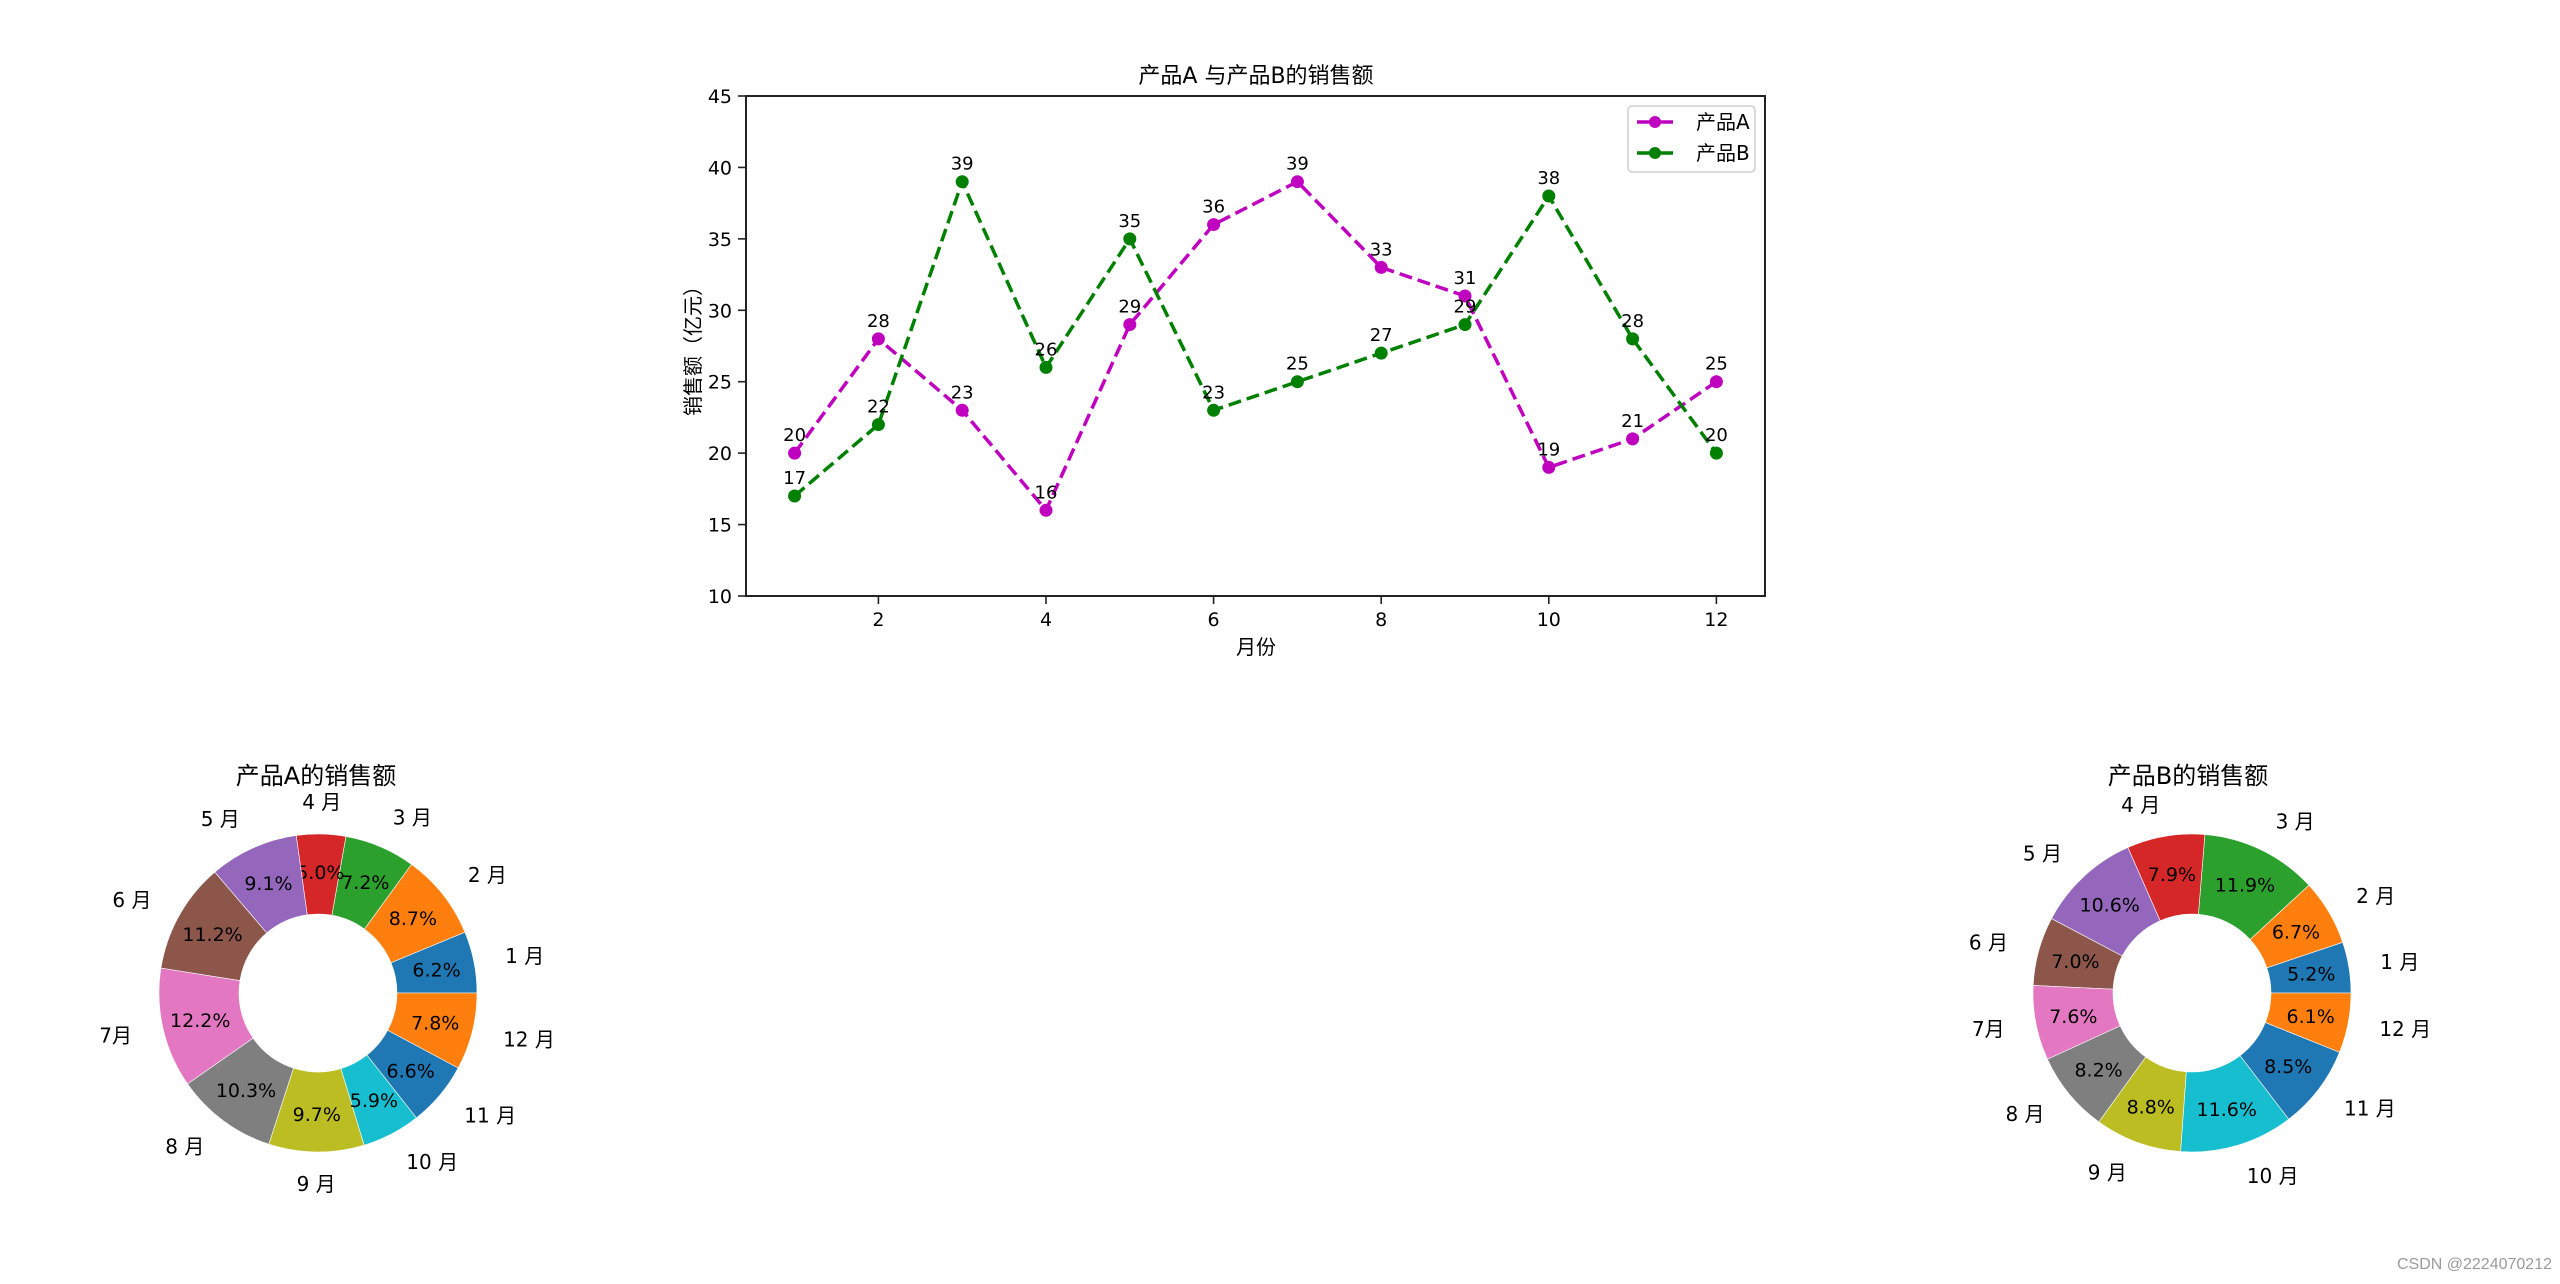 The image size is (2560, 1284). I want to click on data-value-label: 17, so click(794, 478).